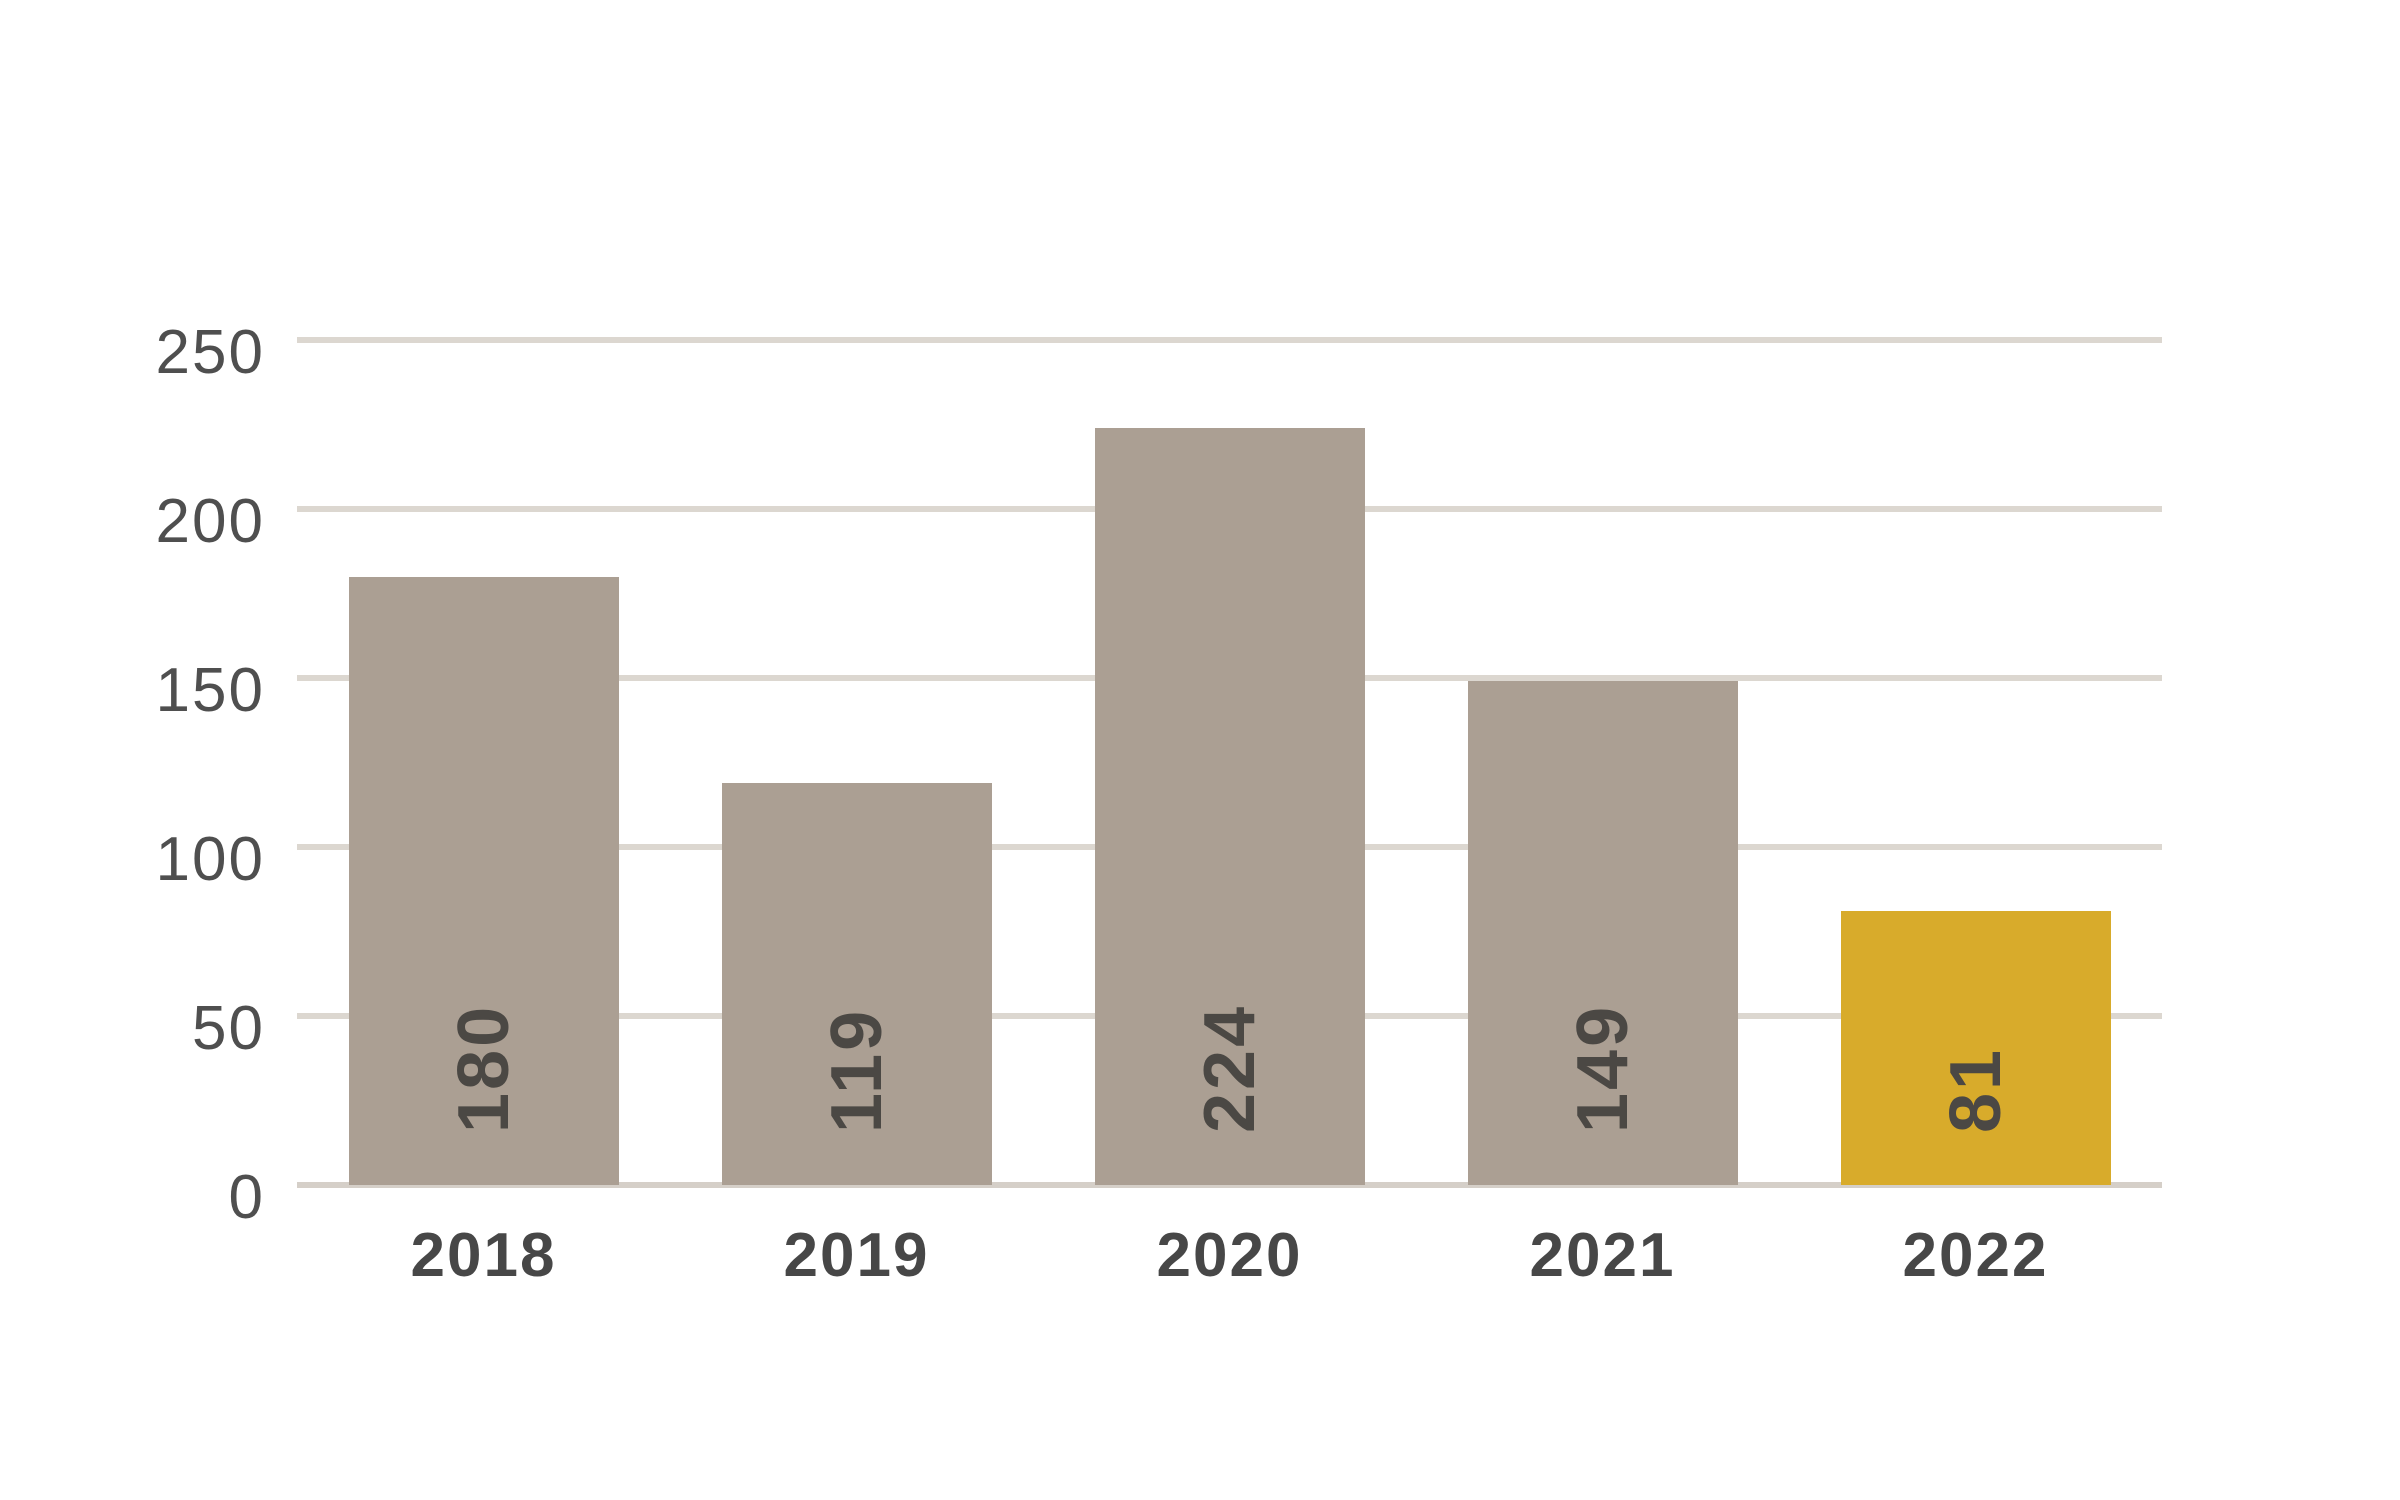 Image resolution: width=2400 pixels, height=1500 pixels. What do you see at coordinates (1229, 1185) in the screenshot?
I see `x-axis-baseline` at bounding box center [1229, 1185].